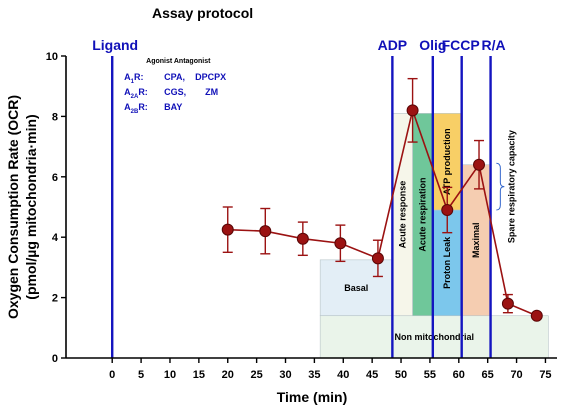 The height and width of the screenshot is (410, 564). I want to click on y-tick-label: 2, so click(55, 299).